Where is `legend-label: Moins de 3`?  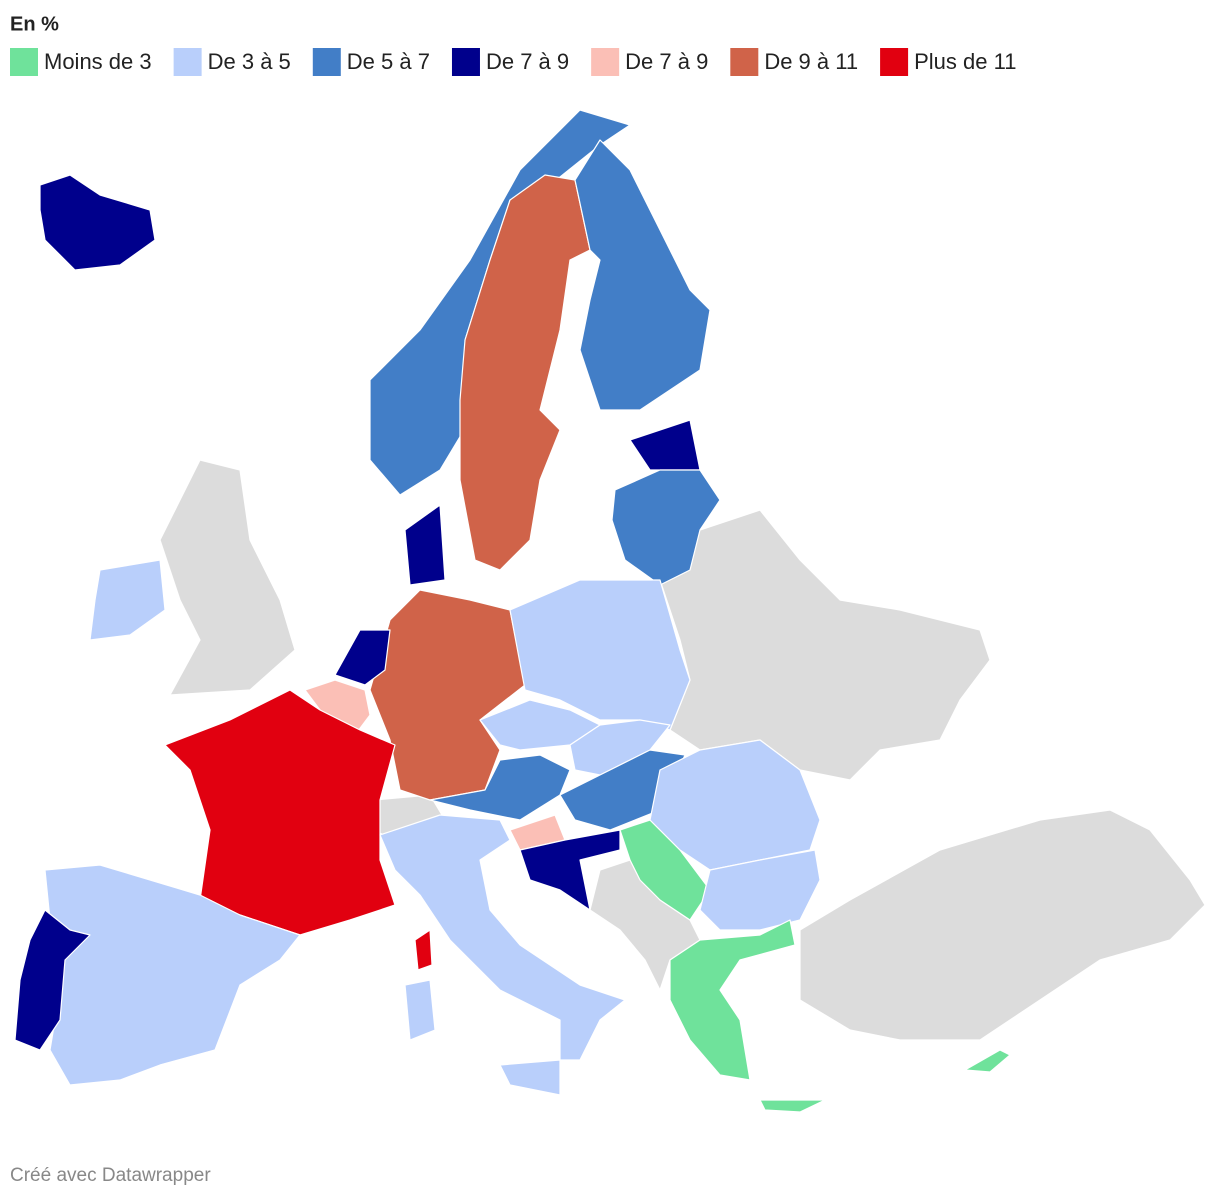
legend-label: Moins de 3 is located at coordinates (98, 61).